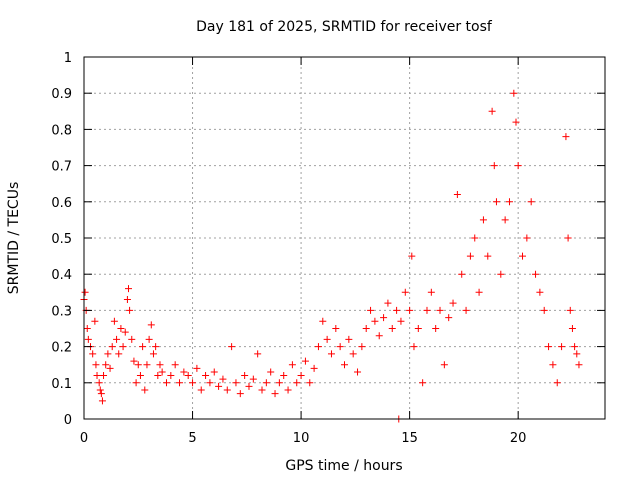 This screenshot has width=640, height=480. What do you see at coordinates (192, 438) in the screenshot?
I see `x-tick-label: 5` at bounding box center [192, 438].